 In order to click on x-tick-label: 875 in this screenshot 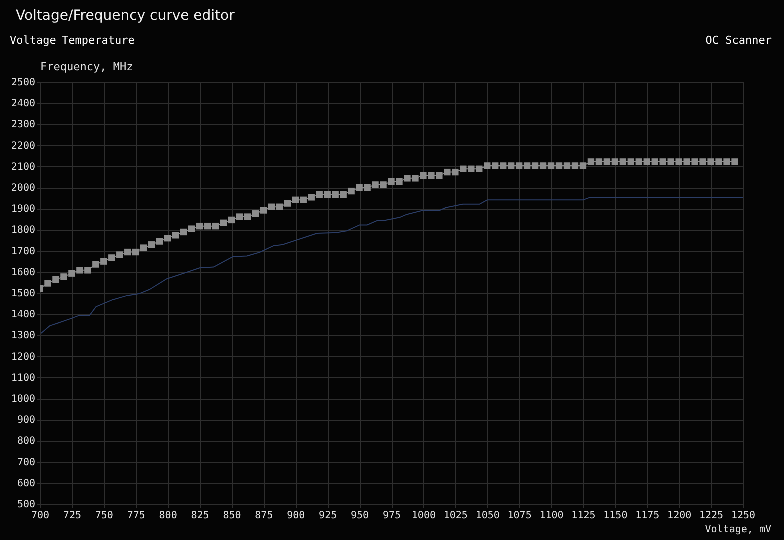, I will do `click(264, 516)`.